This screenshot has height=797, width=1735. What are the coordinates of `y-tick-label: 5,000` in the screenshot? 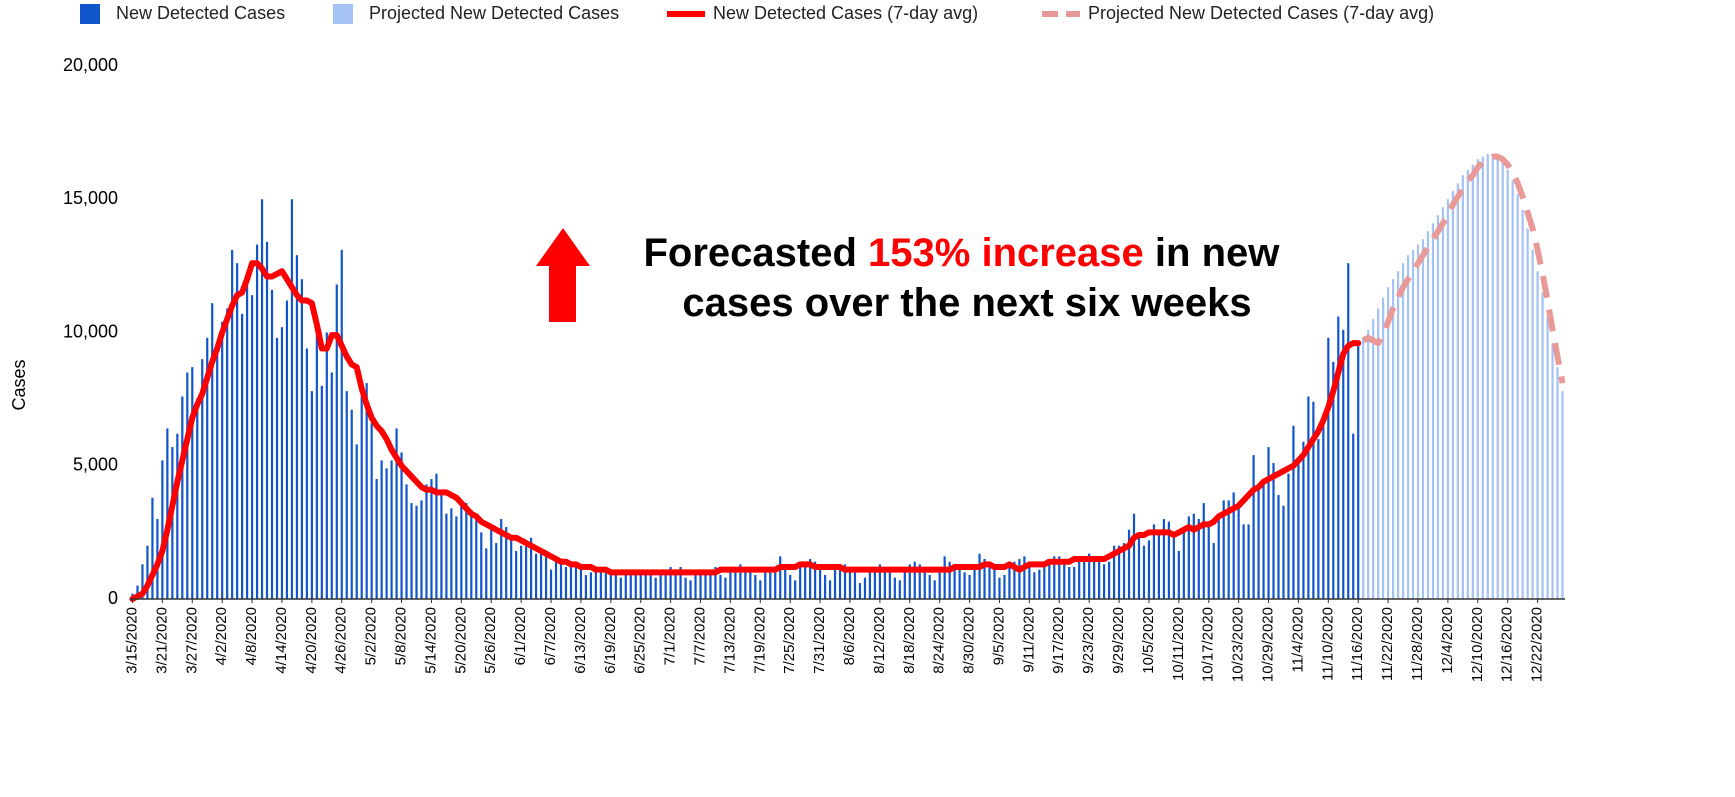 It's located at (95, 465).